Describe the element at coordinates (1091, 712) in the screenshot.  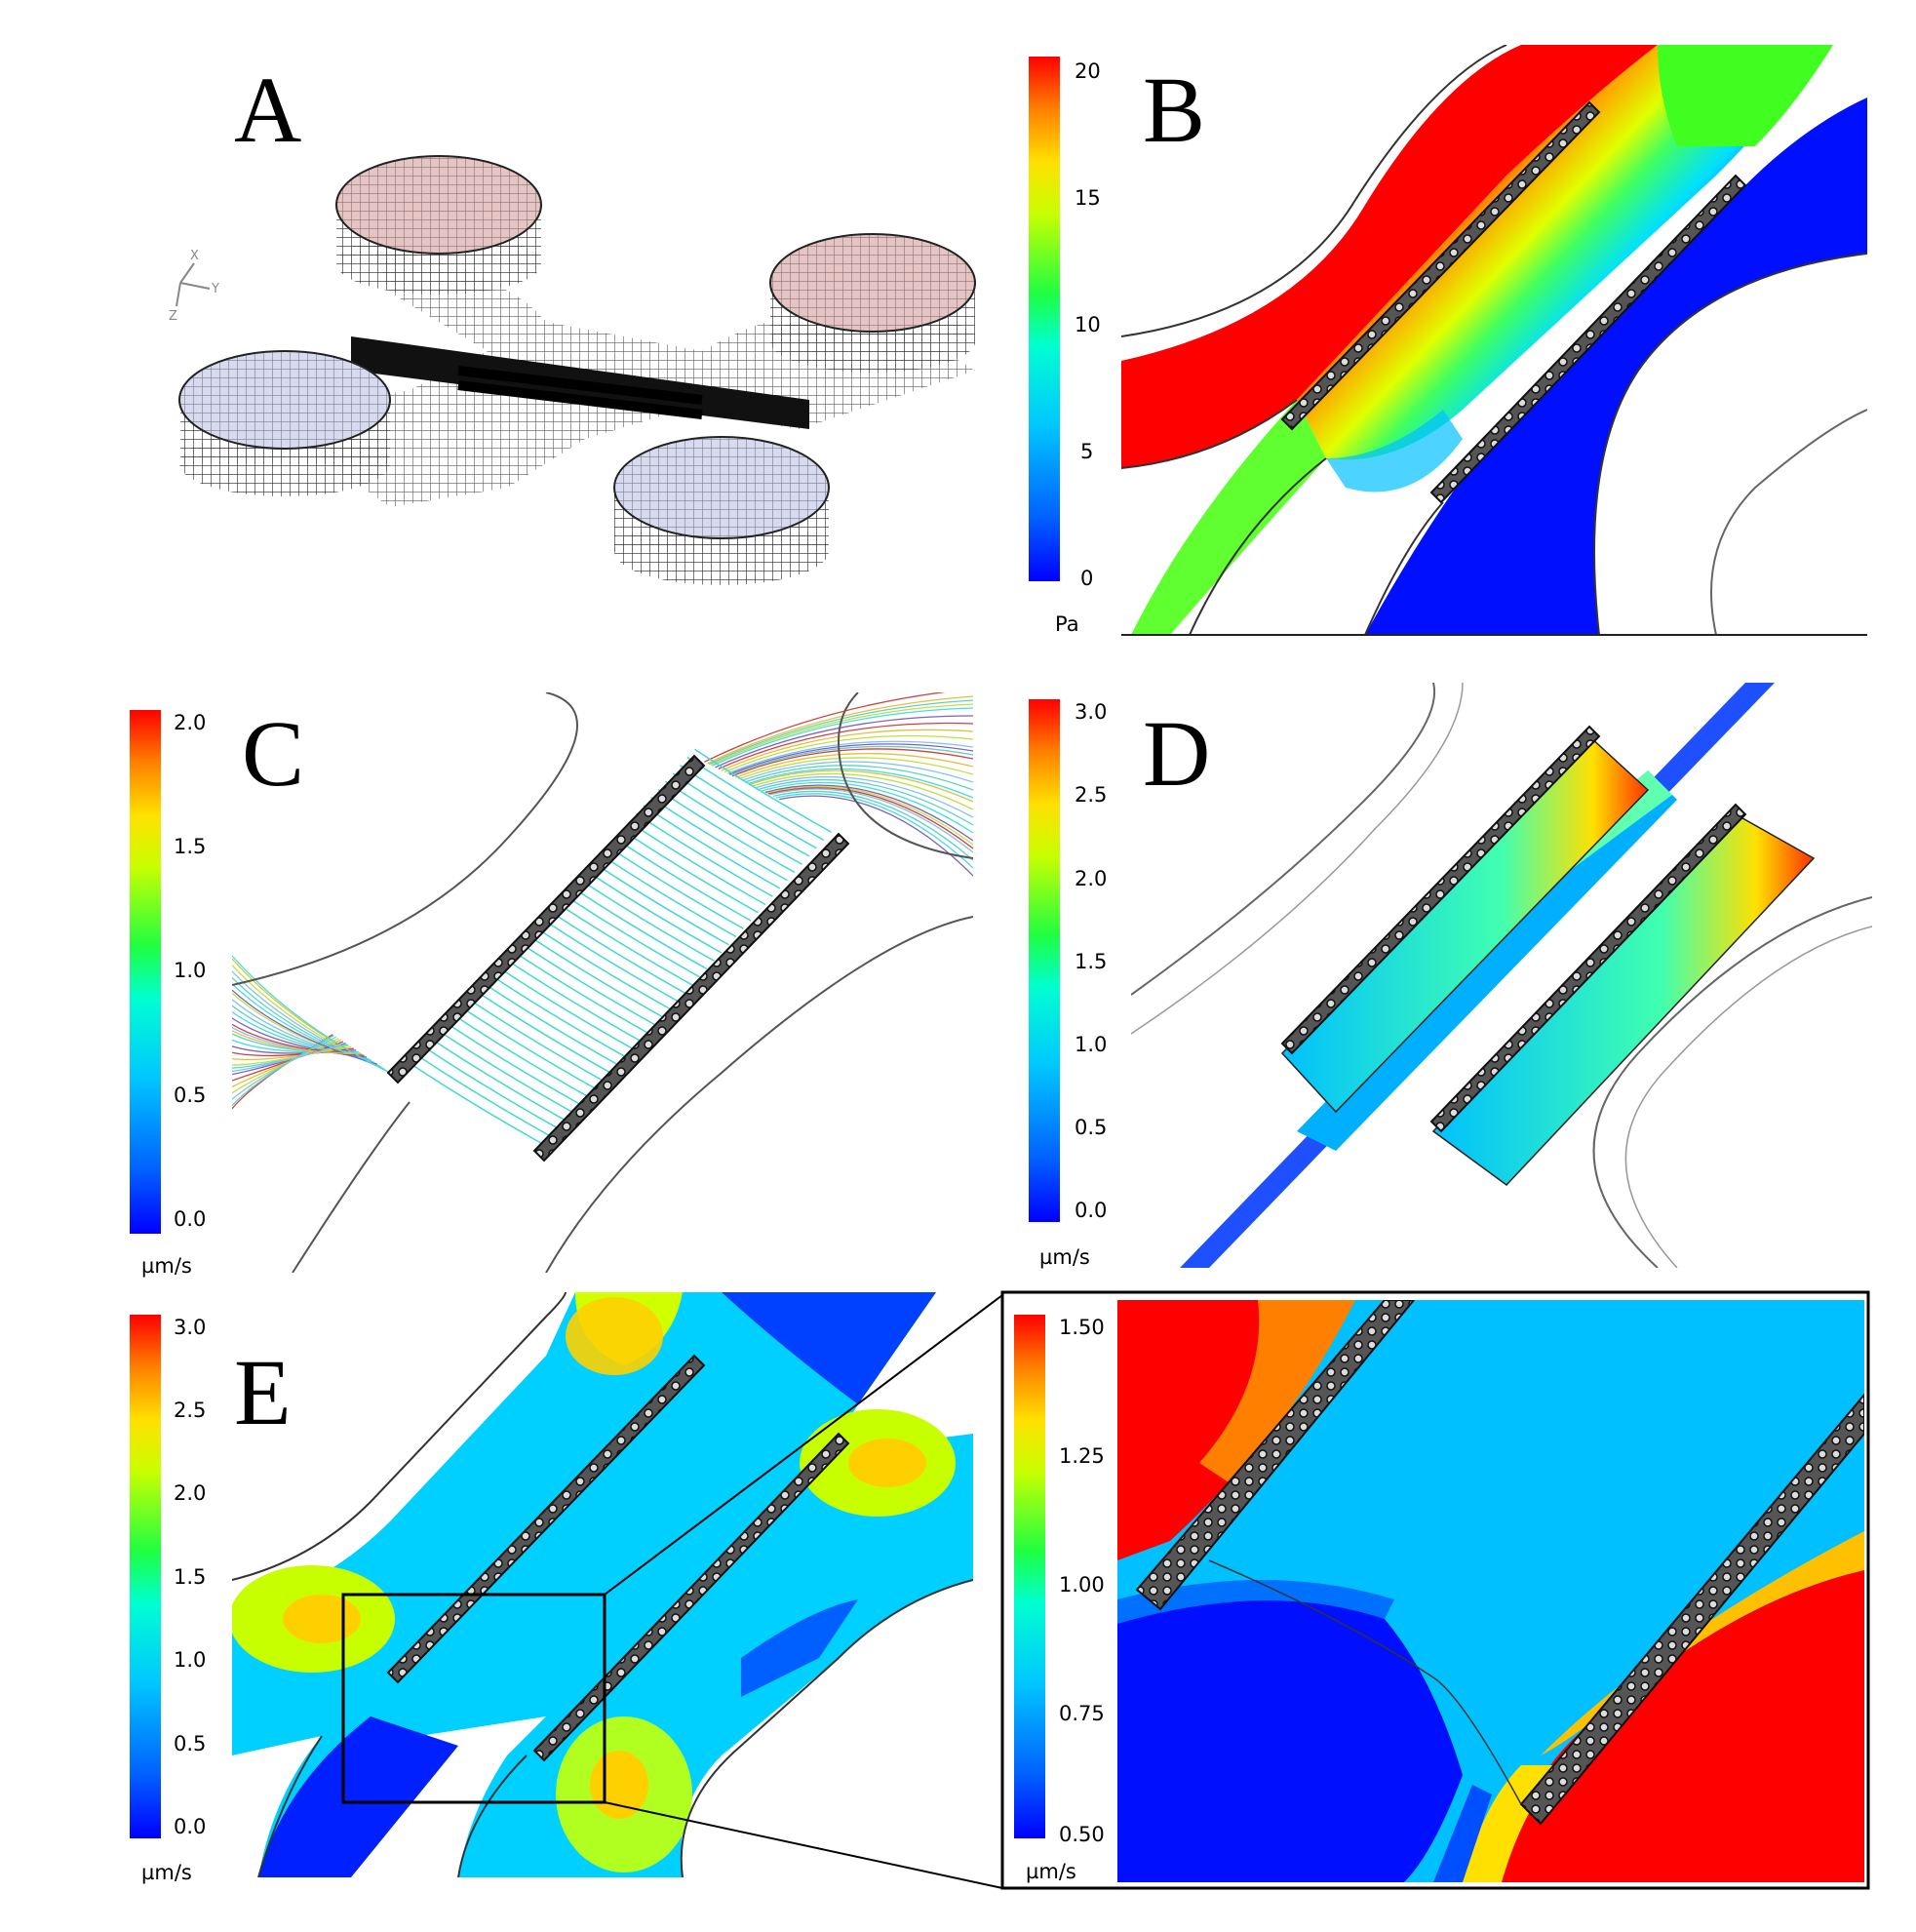
I see `colorbar-d-tick: 3.0` at that location.